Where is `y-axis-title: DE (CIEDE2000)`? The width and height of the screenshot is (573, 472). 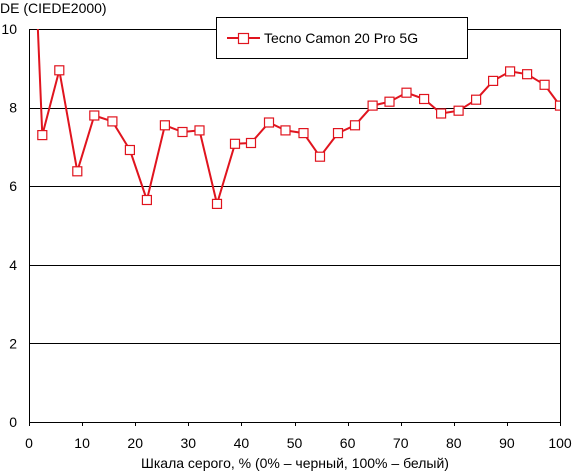 y-axis-title: DE (CIEDE2000) is located at coordinates (53, 8).